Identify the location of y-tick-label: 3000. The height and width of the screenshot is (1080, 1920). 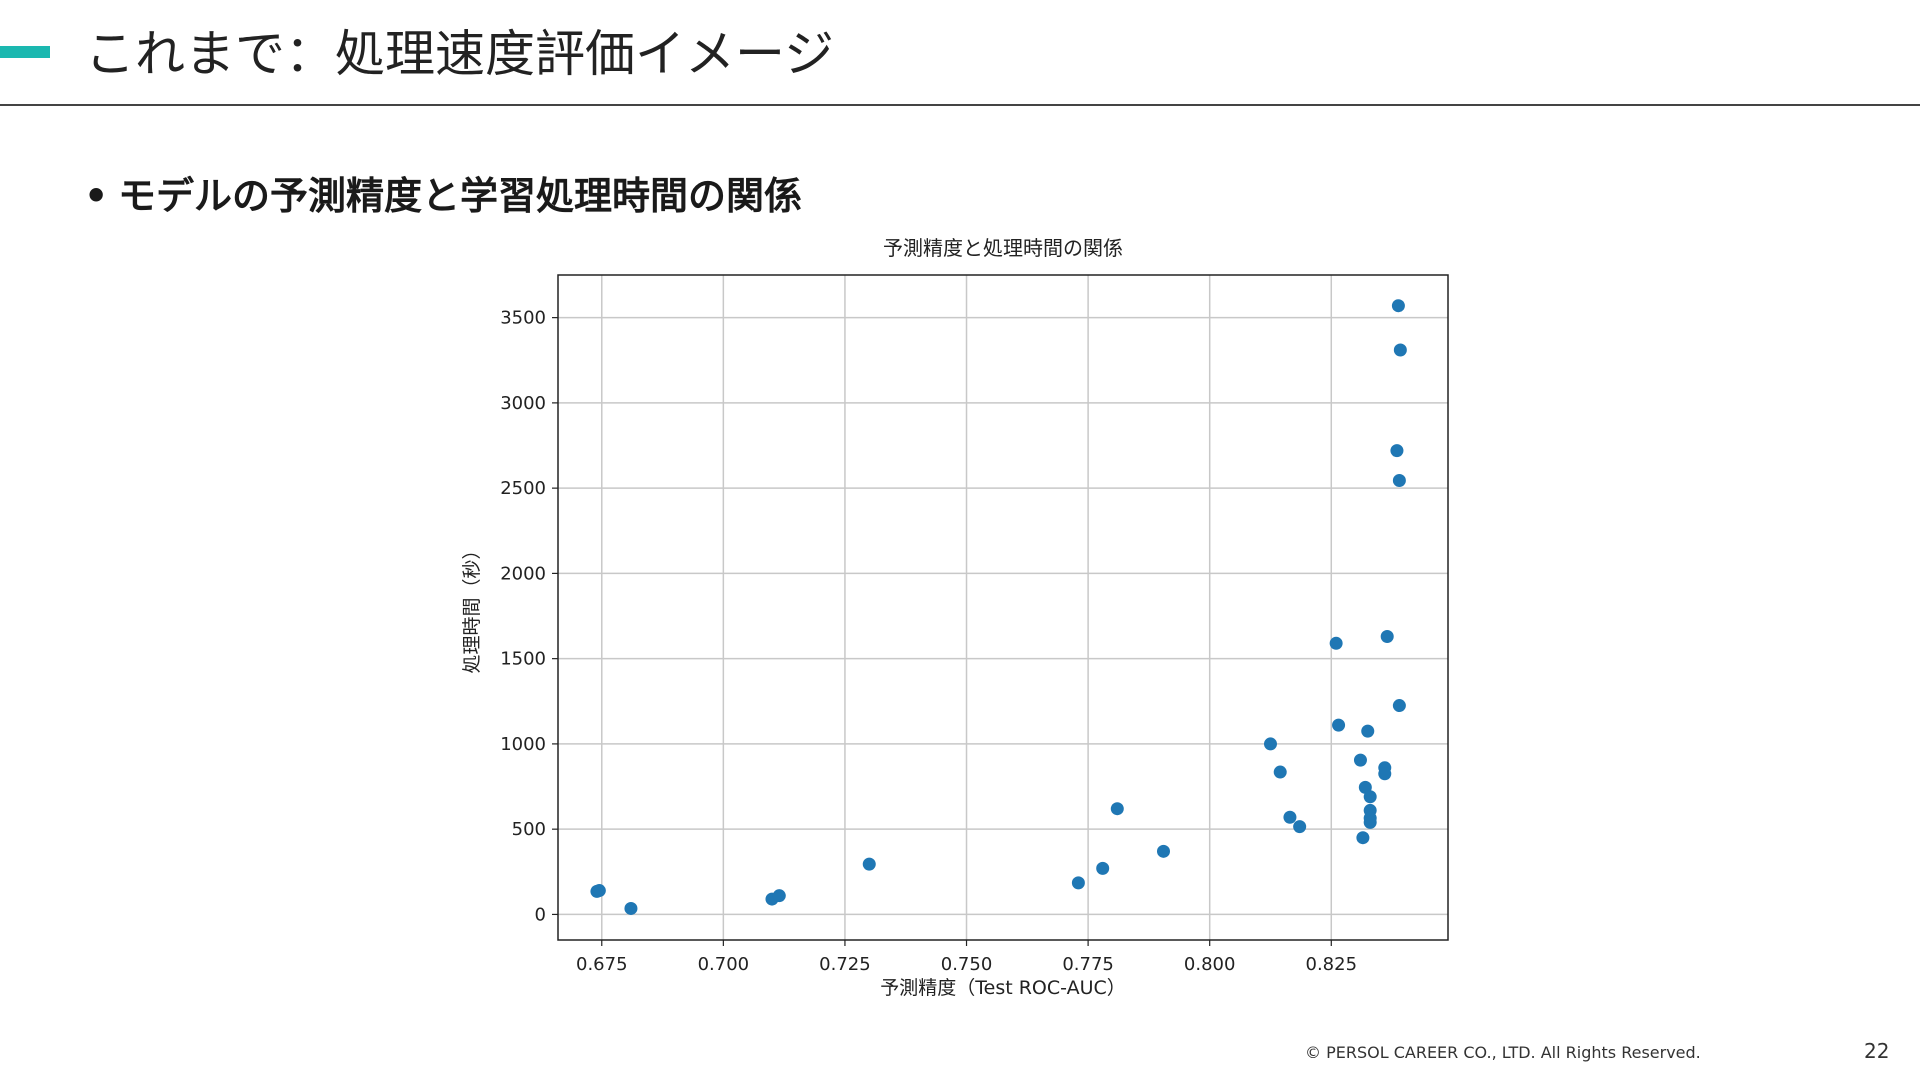
(523, 403).